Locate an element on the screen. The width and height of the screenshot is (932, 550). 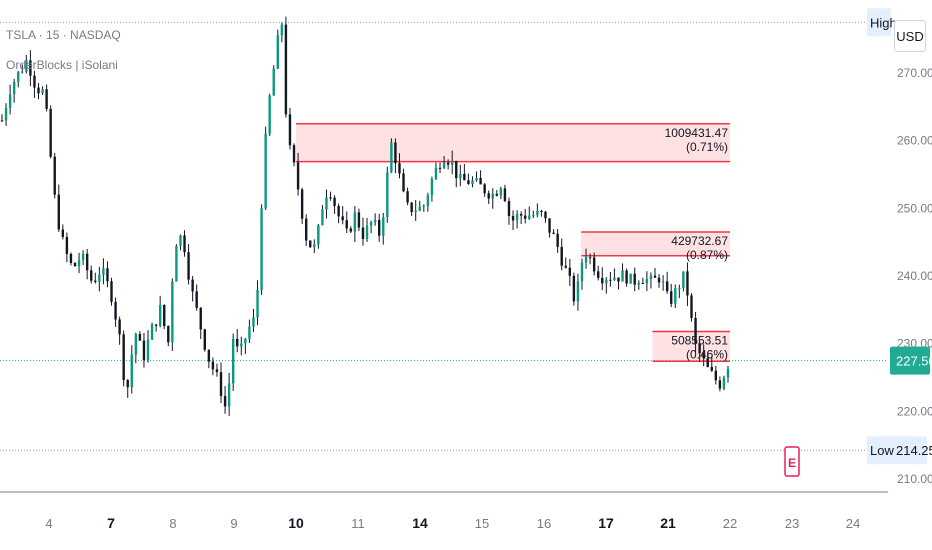
time-tick-label: 14 is located at coordinates (420, 523).